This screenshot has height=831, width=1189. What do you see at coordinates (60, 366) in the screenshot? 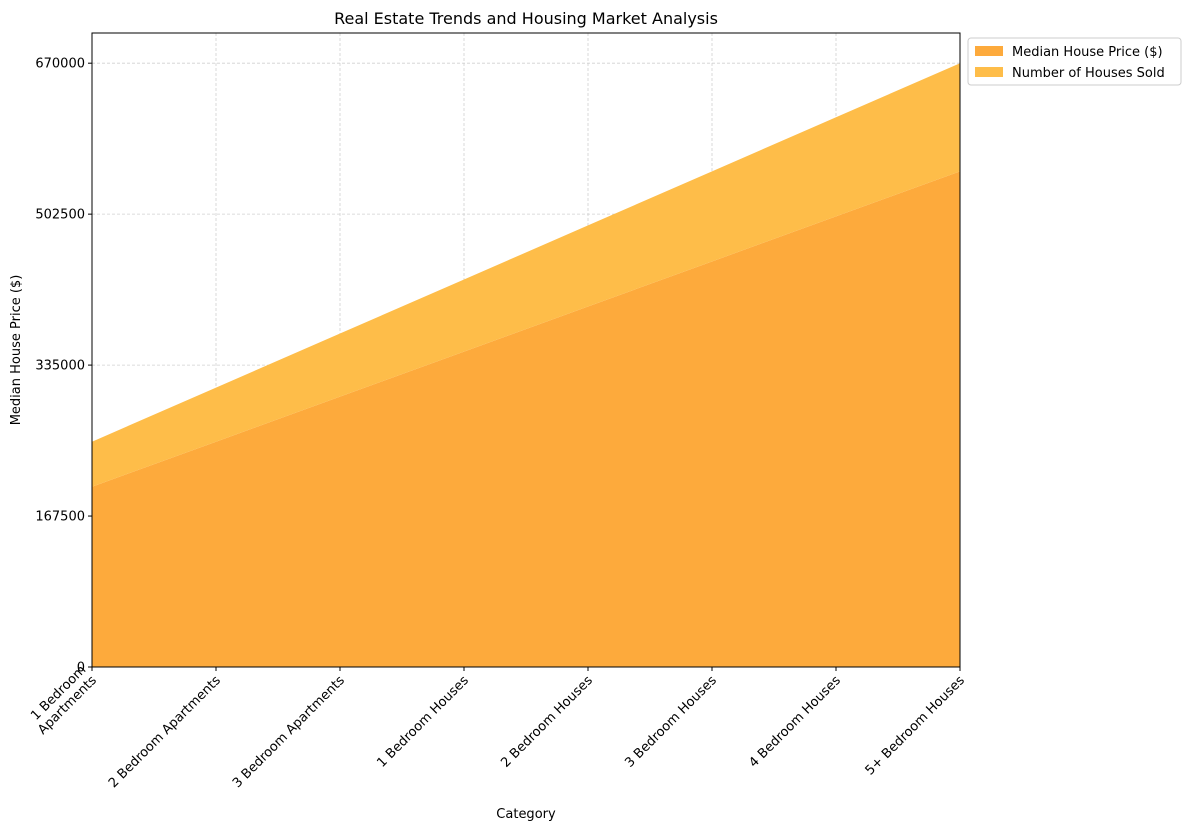
I see `y-tick-label-2: 335000` at bounding box center [60, 366].